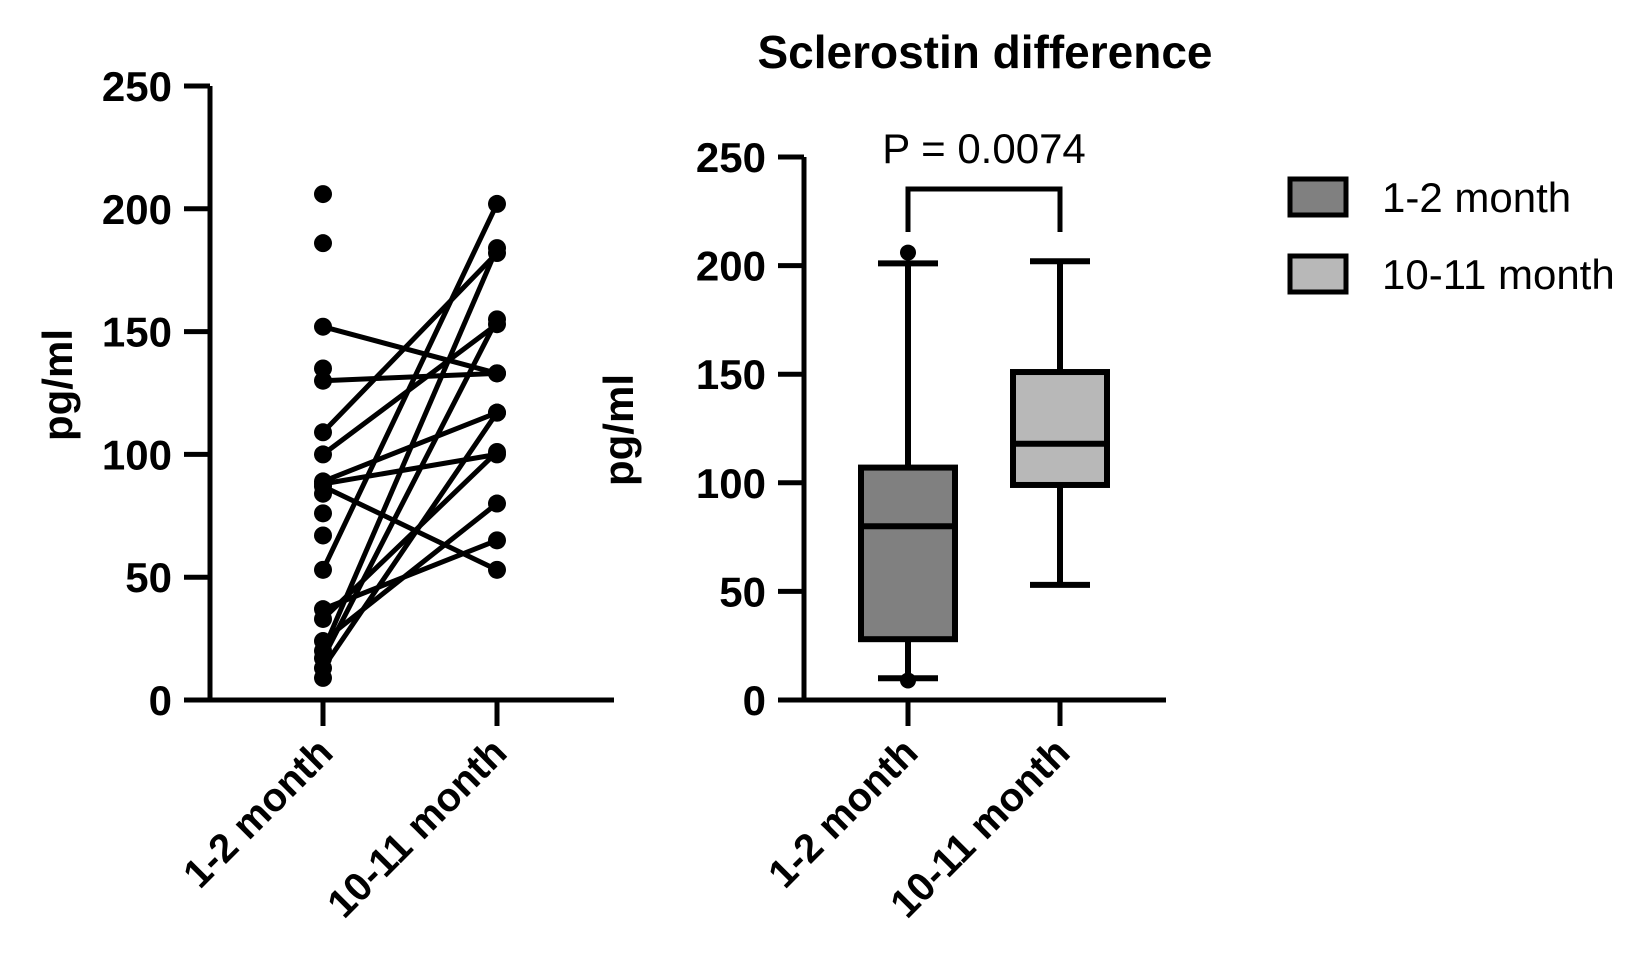 Image resolution: width=1631 pixels, height=971 pixels. Describe the element at coordinates (754, 700) in the screenshot. I see `right-y-tick-label: 0` at that location.